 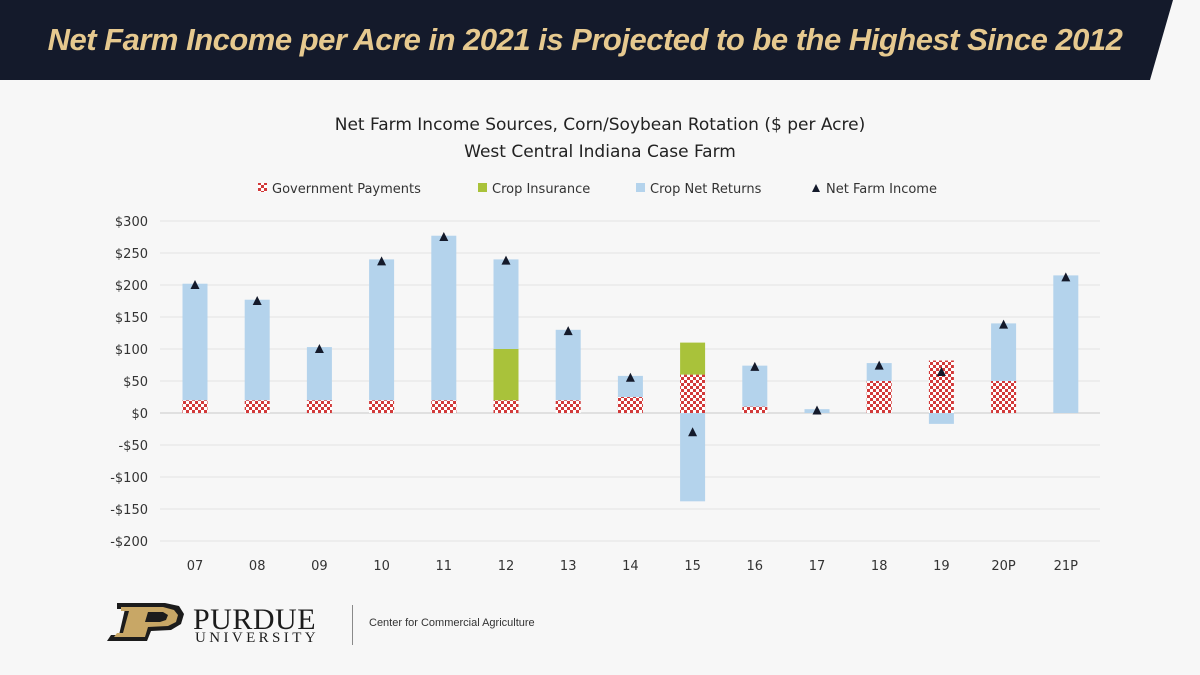 What do you see at coordinates (129, 510) in the screenshot?
I see `y-tick-label: -$150` at bounding box center [129, 510].